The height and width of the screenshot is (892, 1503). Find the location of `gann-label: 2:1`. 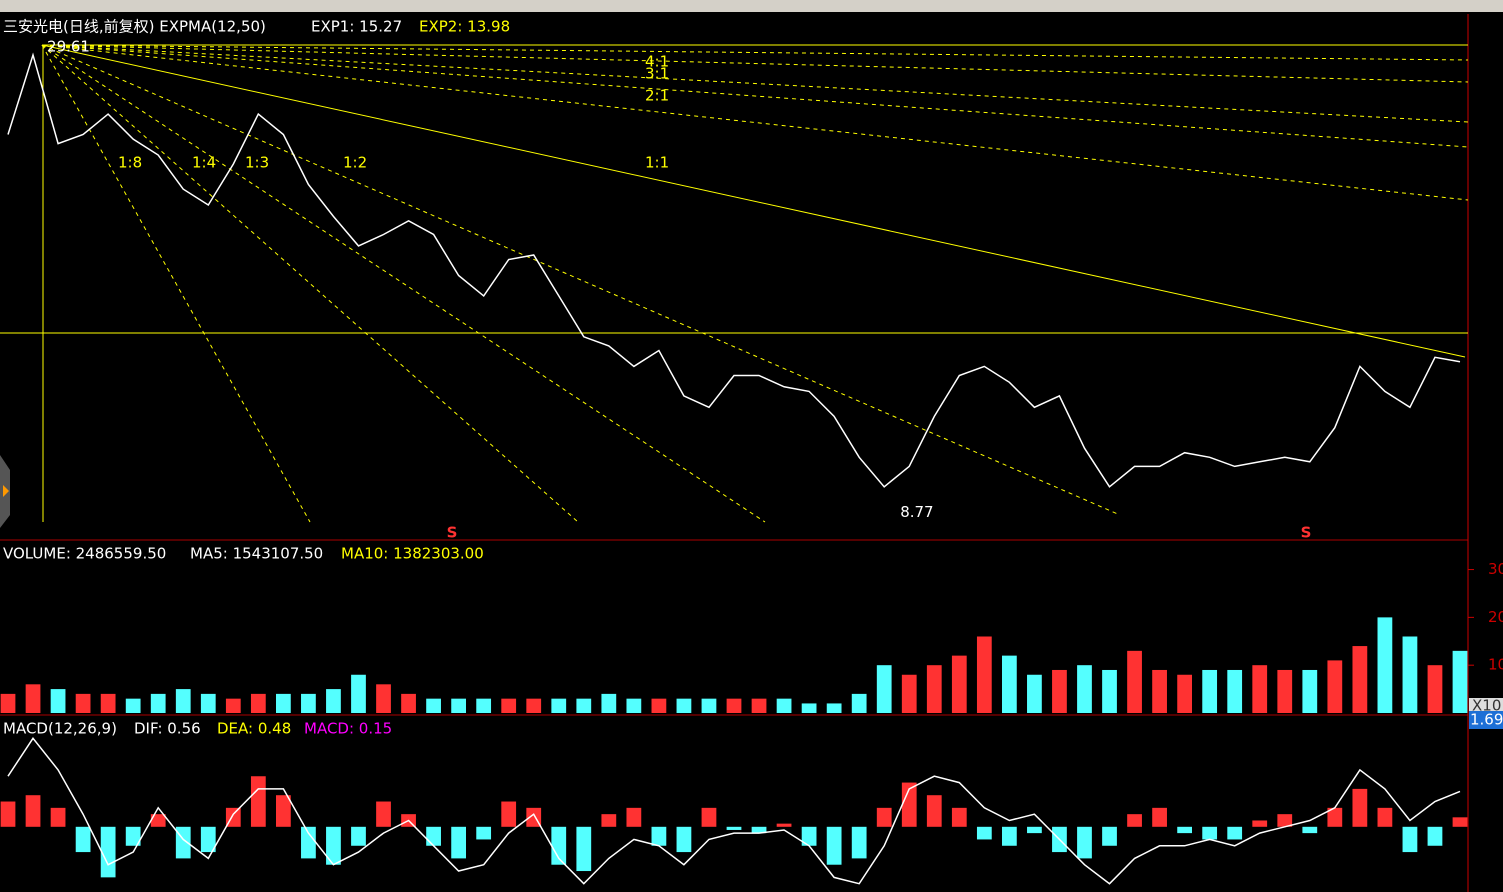

gann-label: 2:1 is located at coordinates (657, 96).